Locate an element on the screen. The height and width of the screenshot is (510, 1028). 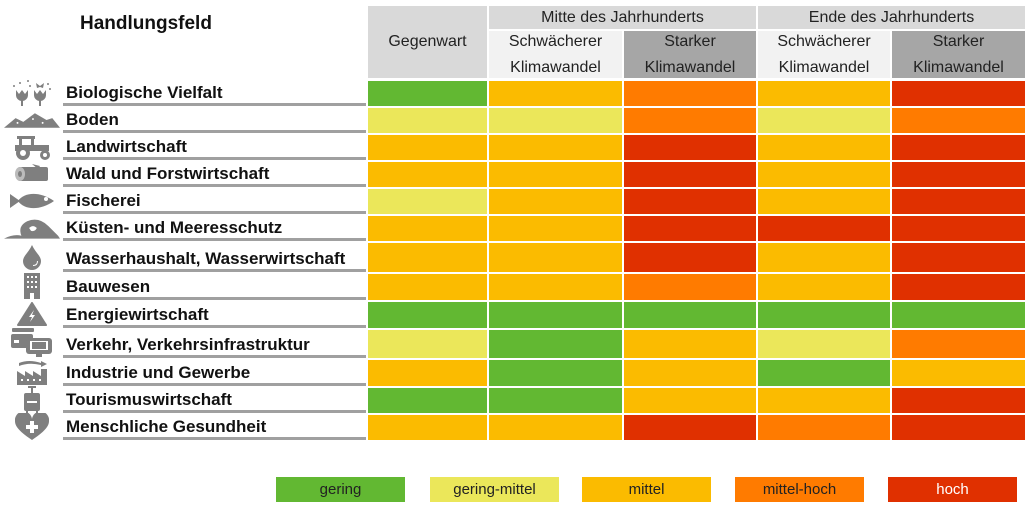
legend-item: mittel-hoch is located at coordinates (799, 489).